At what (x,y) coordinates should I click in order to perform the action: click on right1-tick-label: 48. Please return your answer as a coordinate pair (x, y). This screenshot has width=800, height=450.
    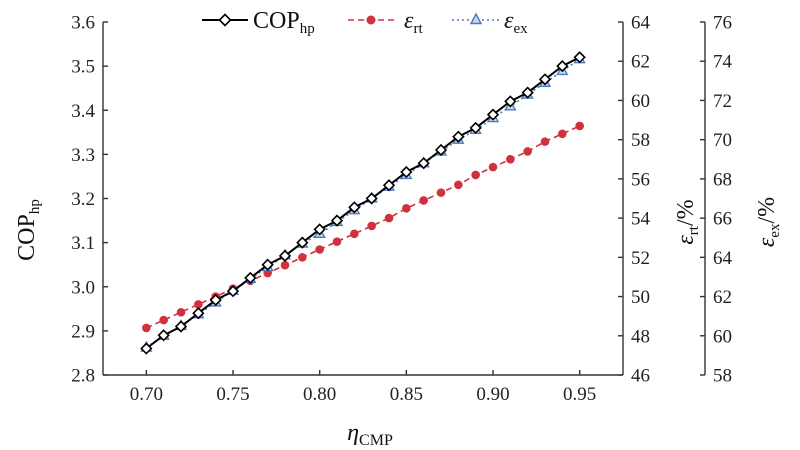
    Looking at the image, I should click on (640, 336).